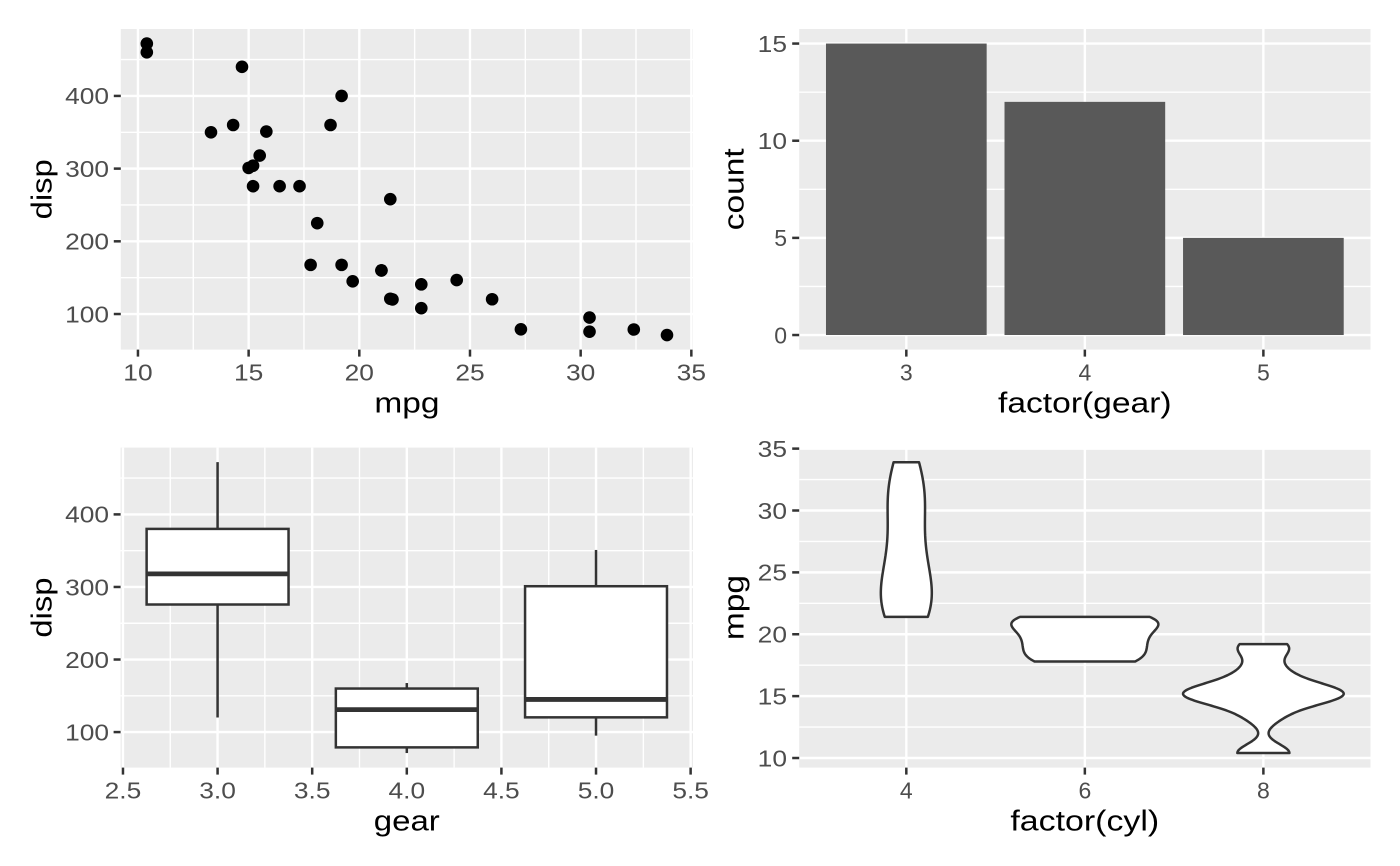  I want to click on svg-text: 8, so click(1263, 790).